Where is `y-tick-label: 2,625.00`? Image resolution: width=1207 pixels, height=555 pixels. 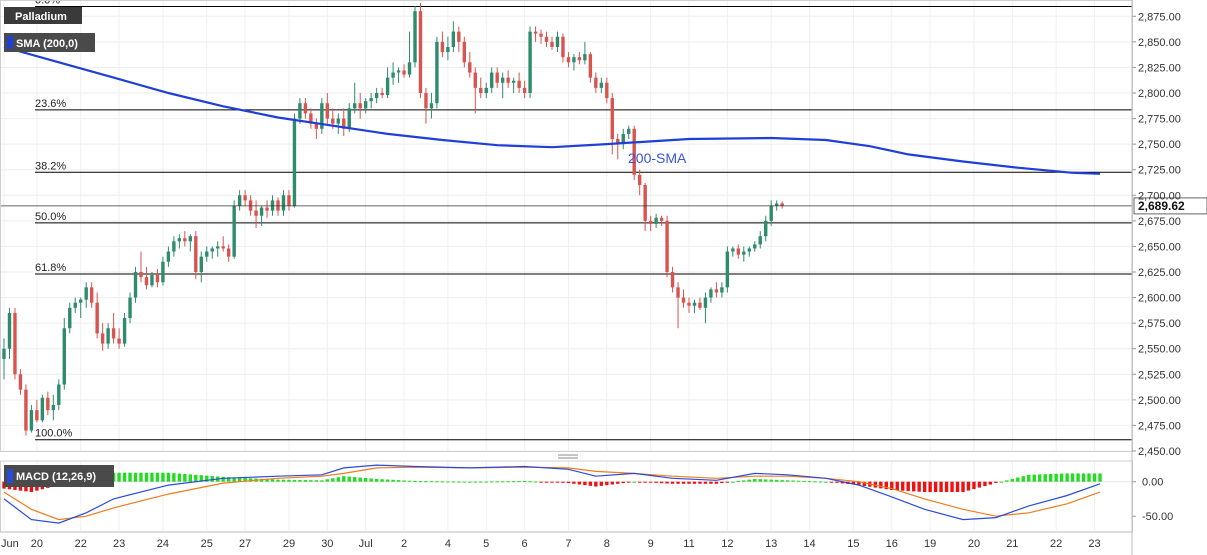
y-tick-label: 2,625.00 is located at coordinates (1159, 273).